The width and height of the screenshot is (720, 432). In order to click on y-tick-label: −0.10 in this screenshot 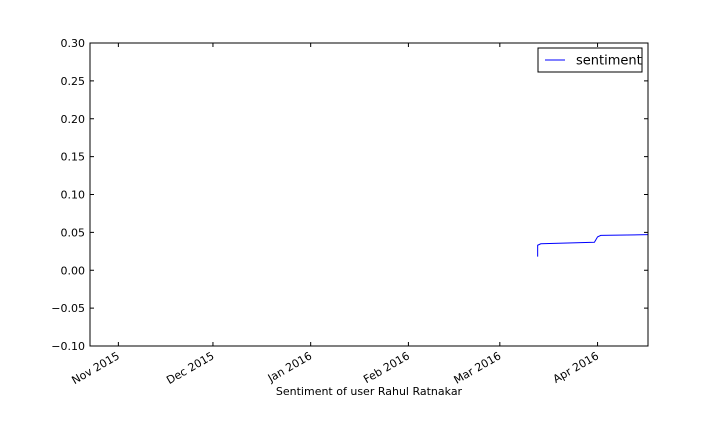, I will do `click(68, 346)`.